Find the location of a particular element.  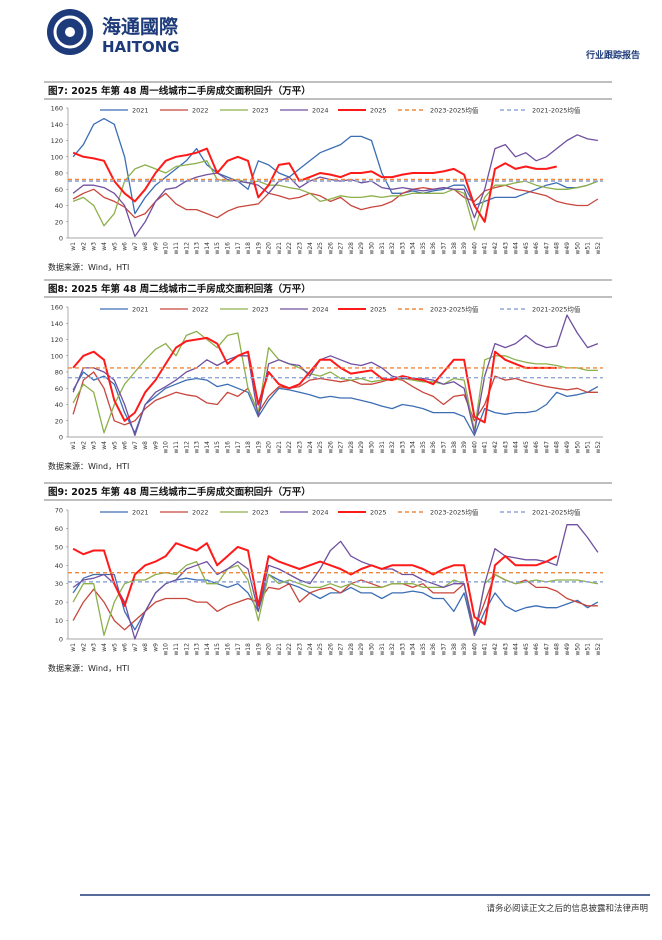

x-tick-label: w15 is located at coordinates (217, 248).